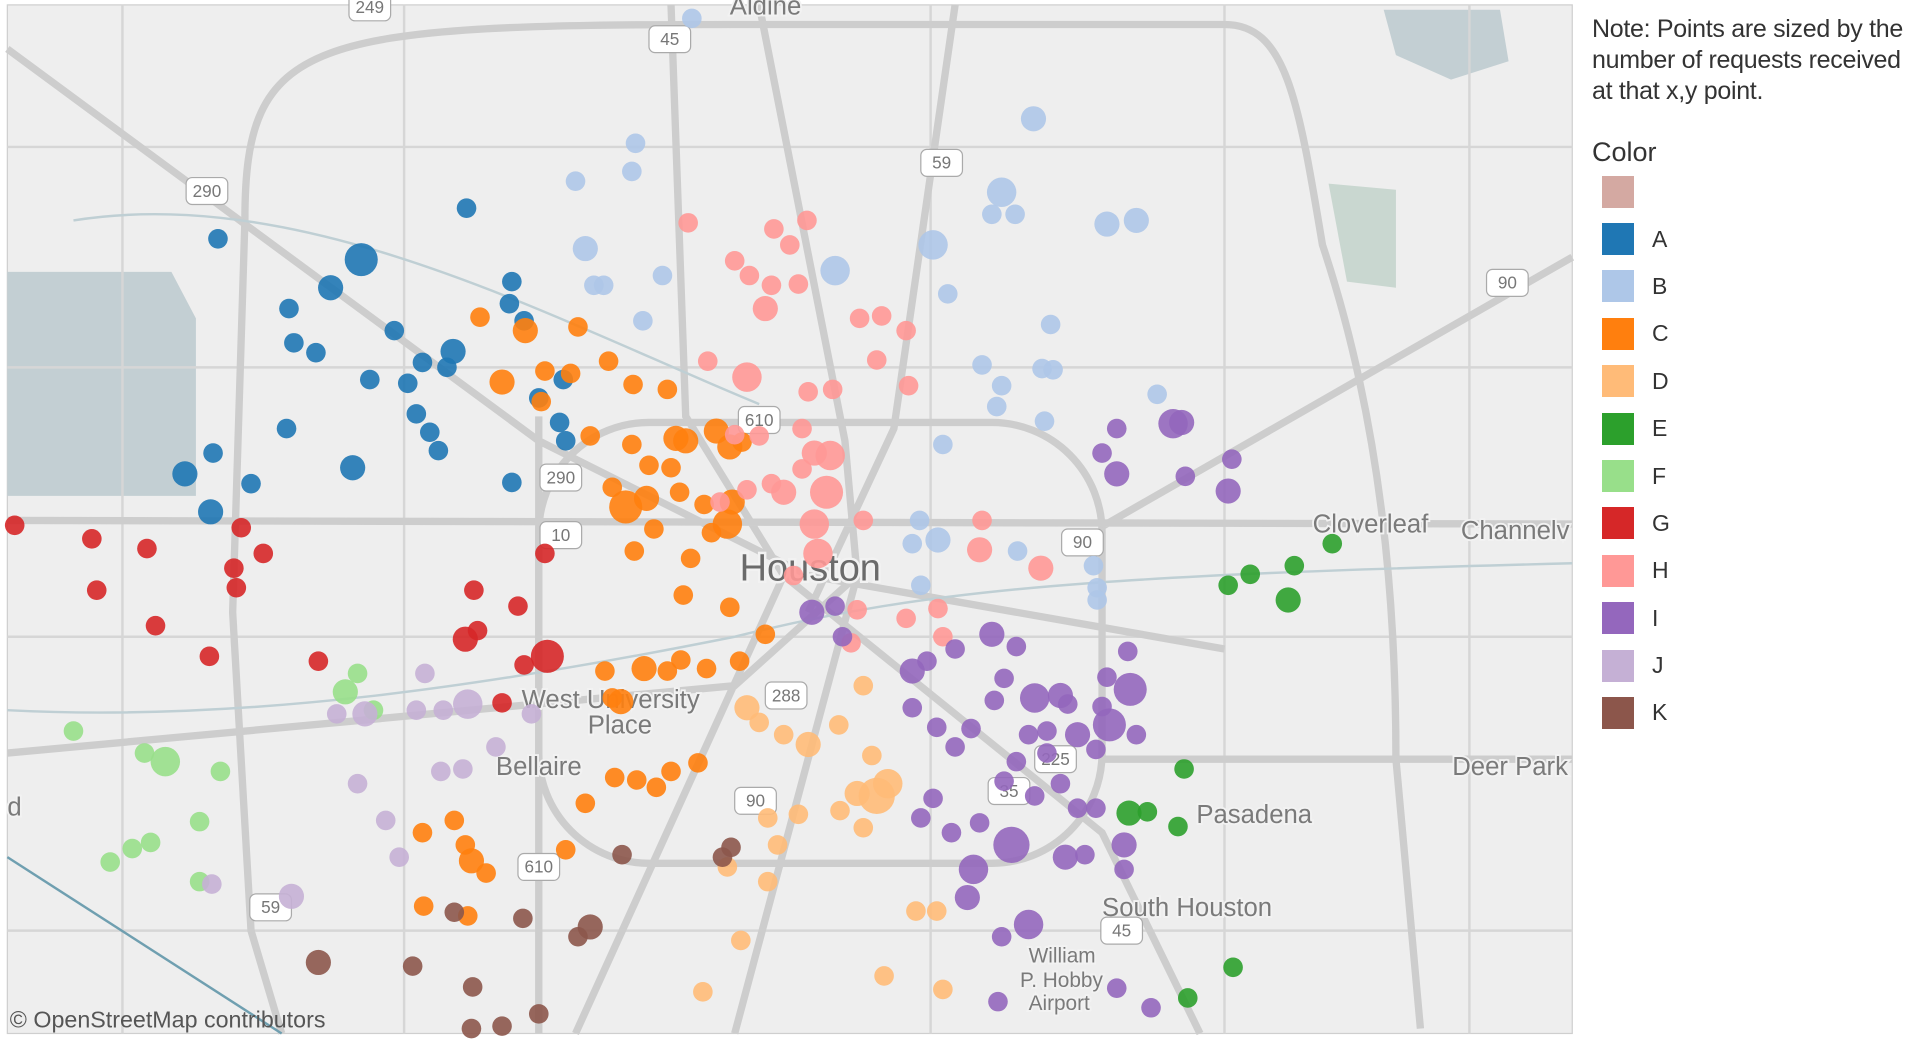 This screenshot has width=1920, height=1043. What do you see at coordinates (1755, 523) in the screenshot?
I see `legend-item: G` at bounding box center [1755, 523].